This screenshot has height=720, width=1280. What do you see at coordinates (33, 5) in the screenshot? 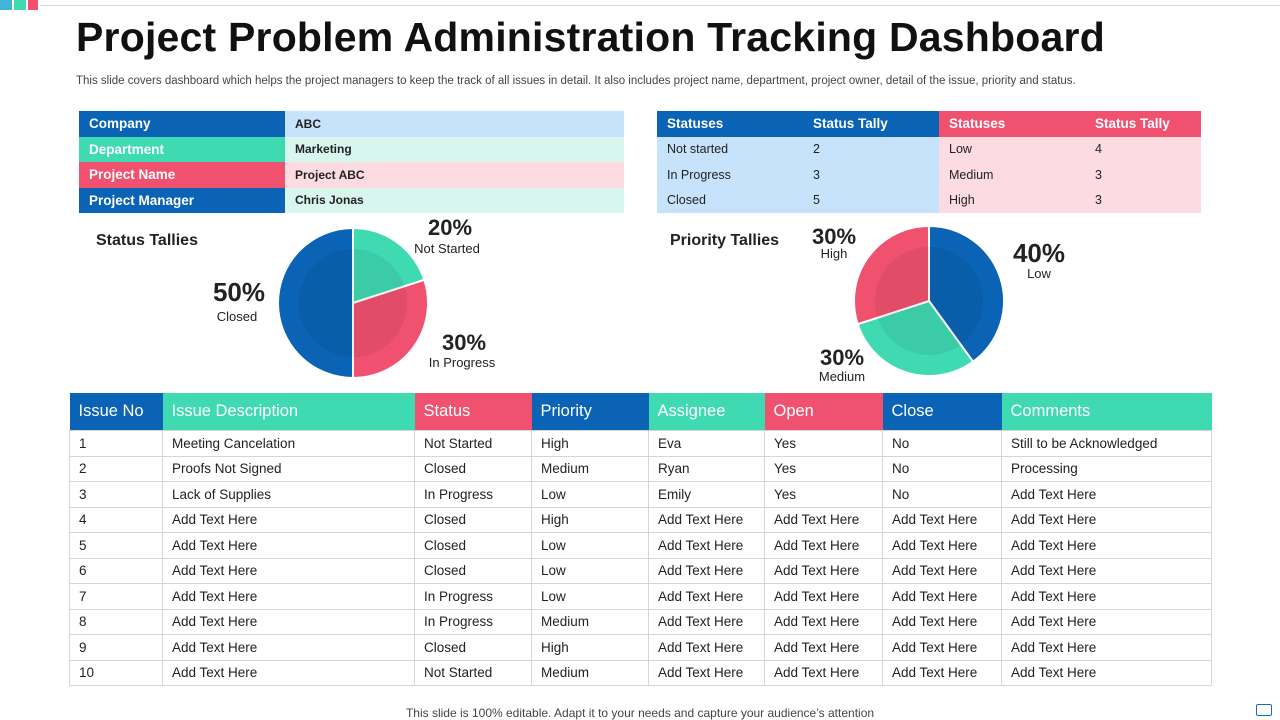
I see `corner-accent-red` at bounding box center [33, 5].